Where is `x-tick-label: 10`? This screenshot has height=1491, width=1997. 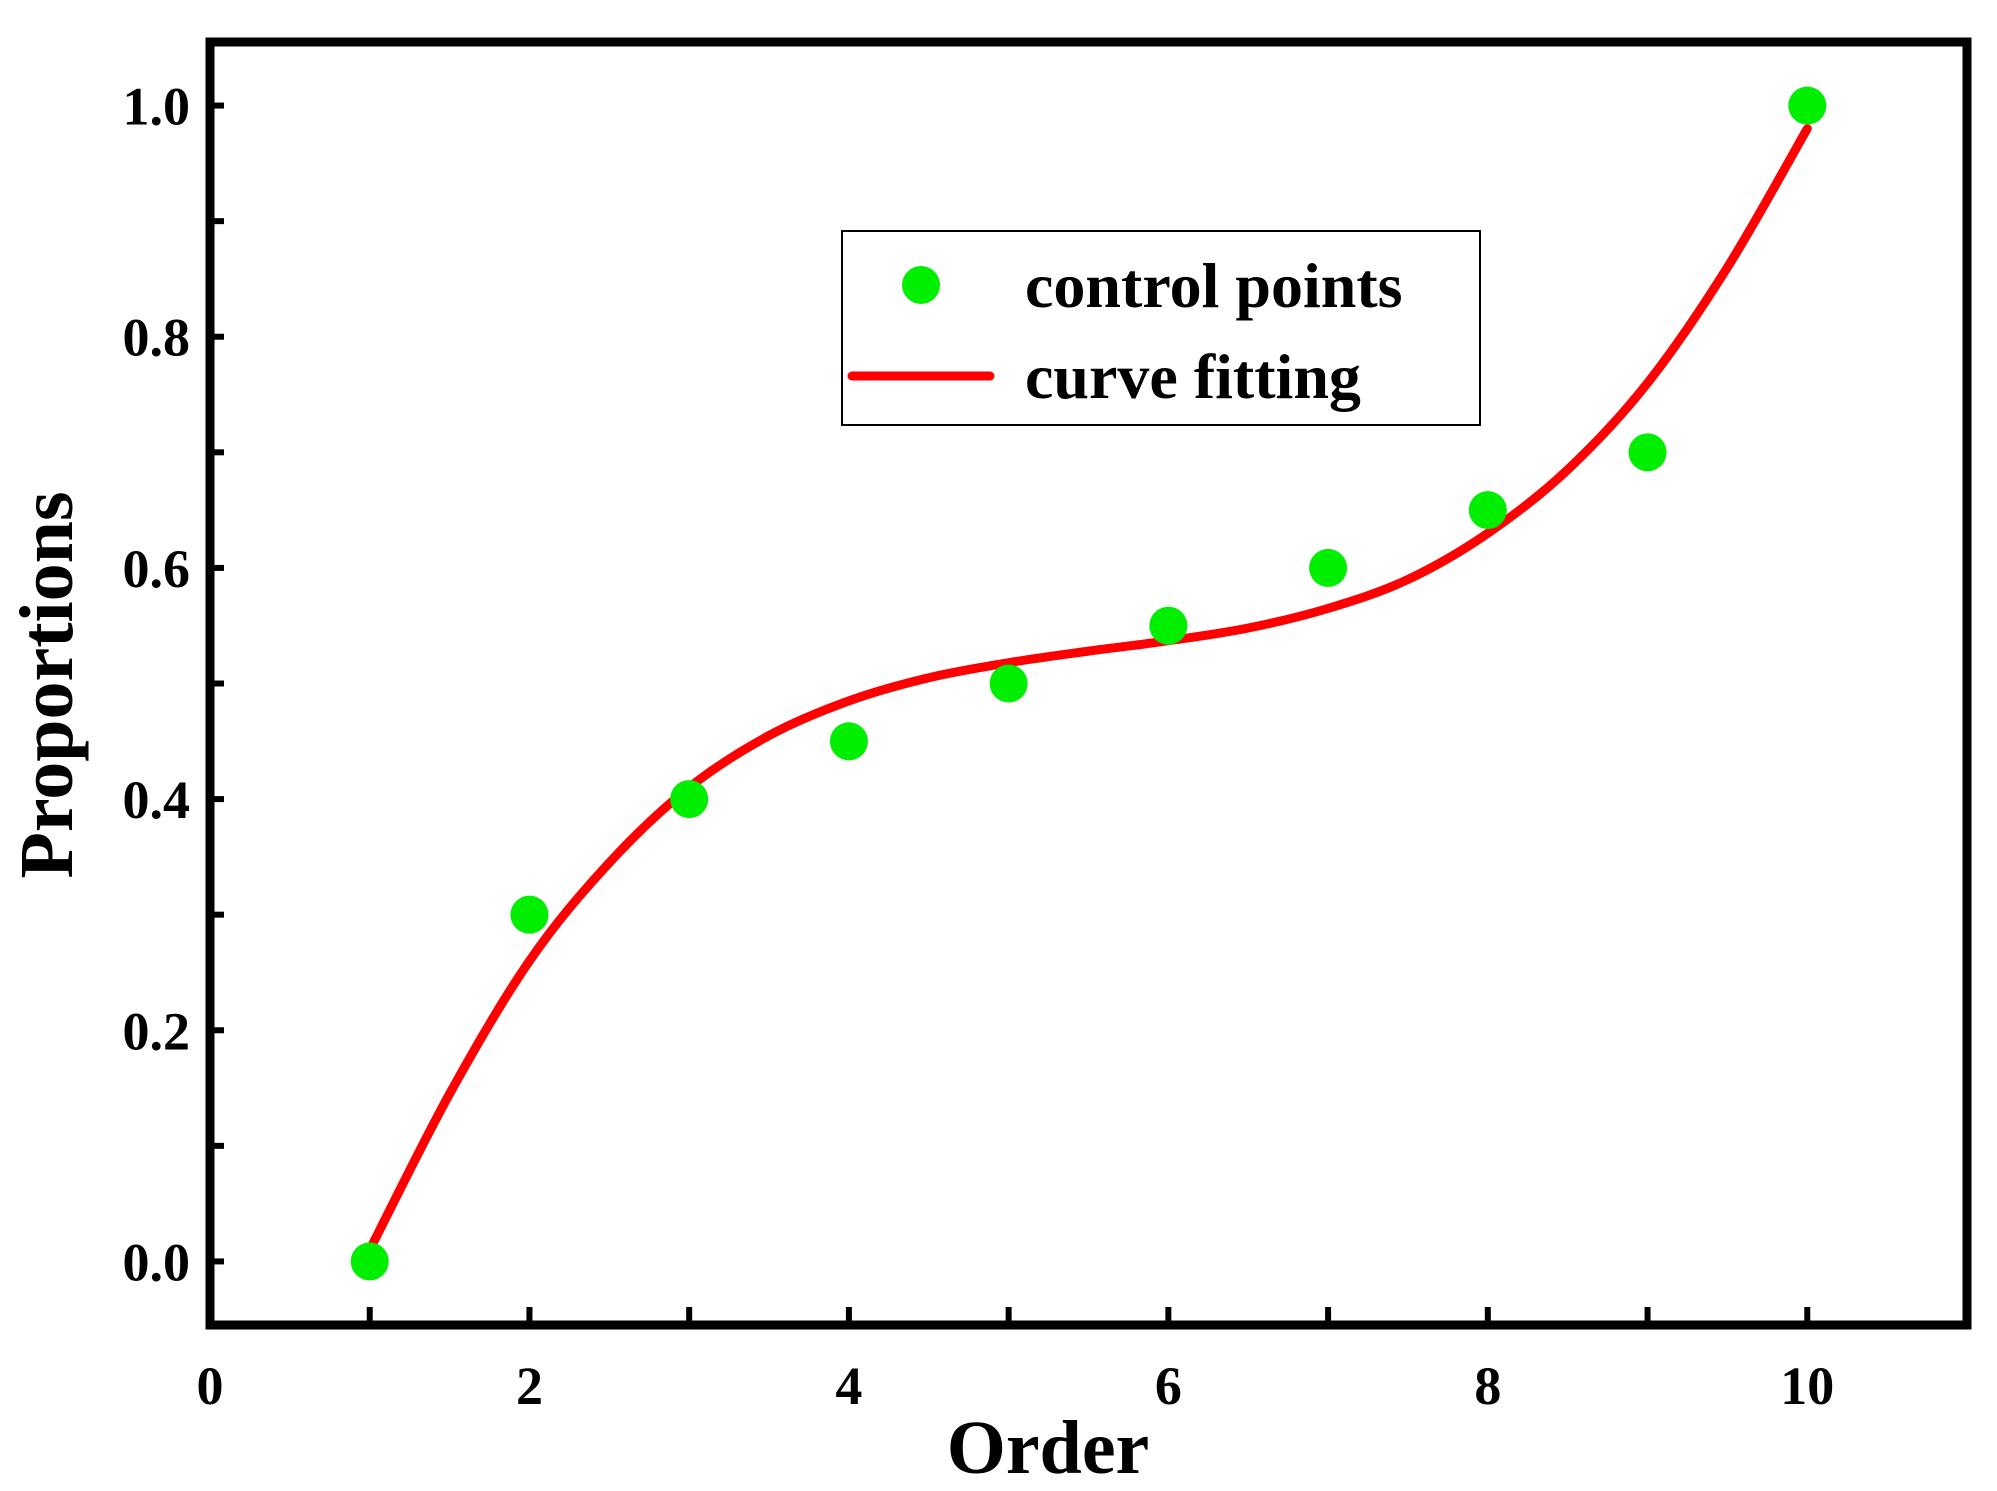
x-tick-label: 10 is located at coordinates (1807, 1386).